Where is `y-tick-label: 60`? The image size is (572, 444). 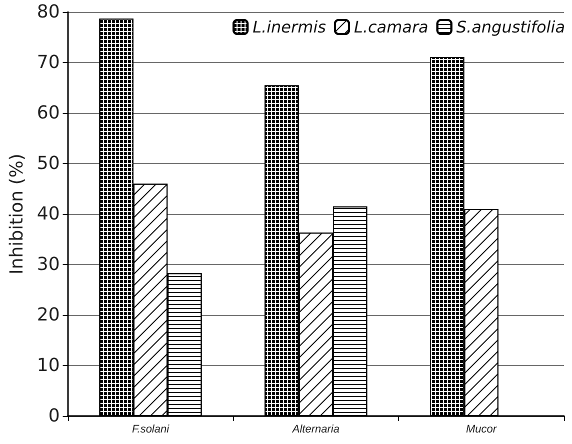
y-tick-label: 60 is located at coordinates (48, 113).